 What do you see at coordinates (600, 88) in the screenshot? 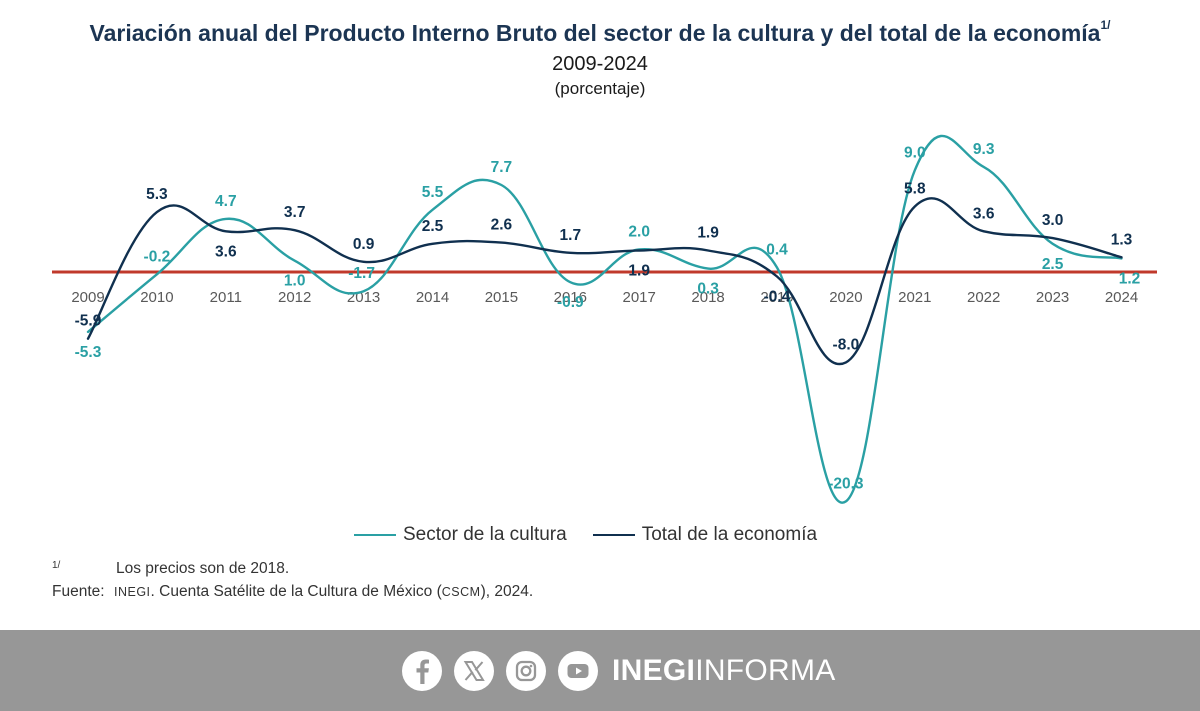
I see `chart-units: (porcentaje)` at bounding box center [600, 88].